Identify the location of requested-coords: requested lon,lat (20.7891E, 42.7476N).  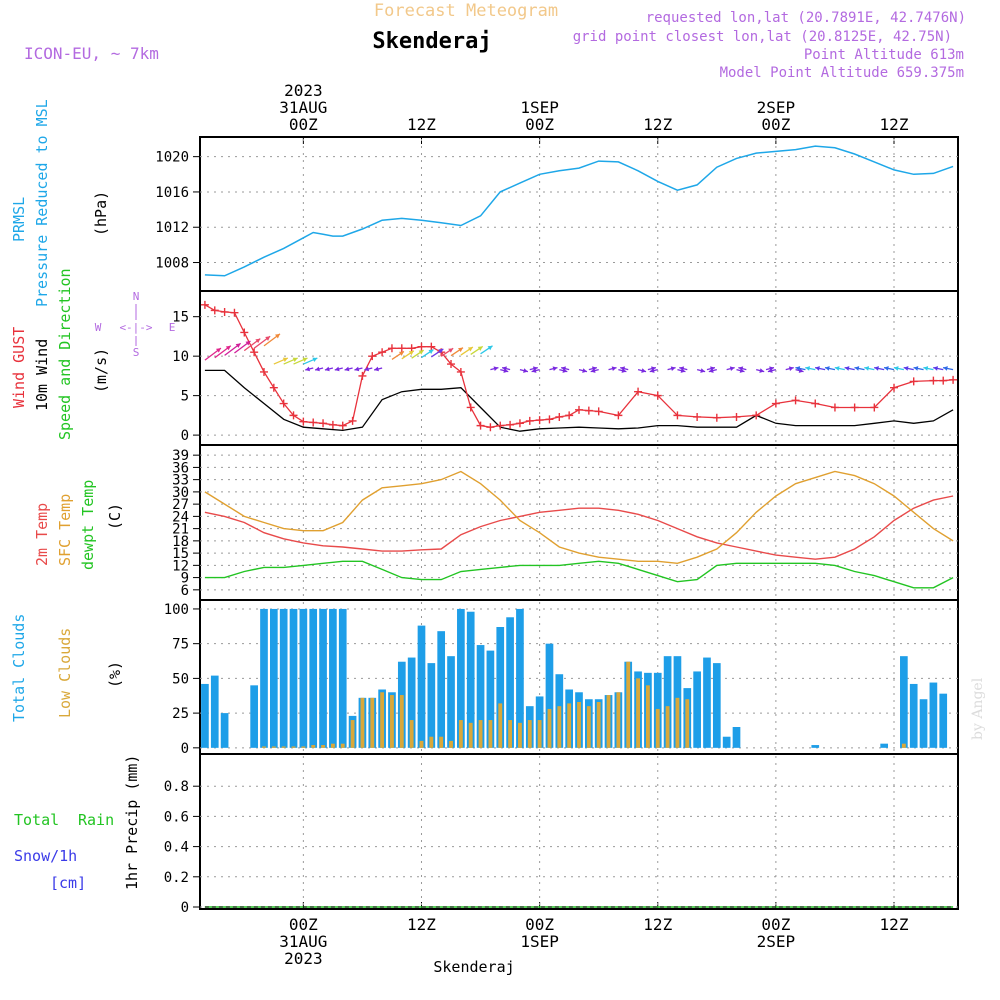
(806, 18).